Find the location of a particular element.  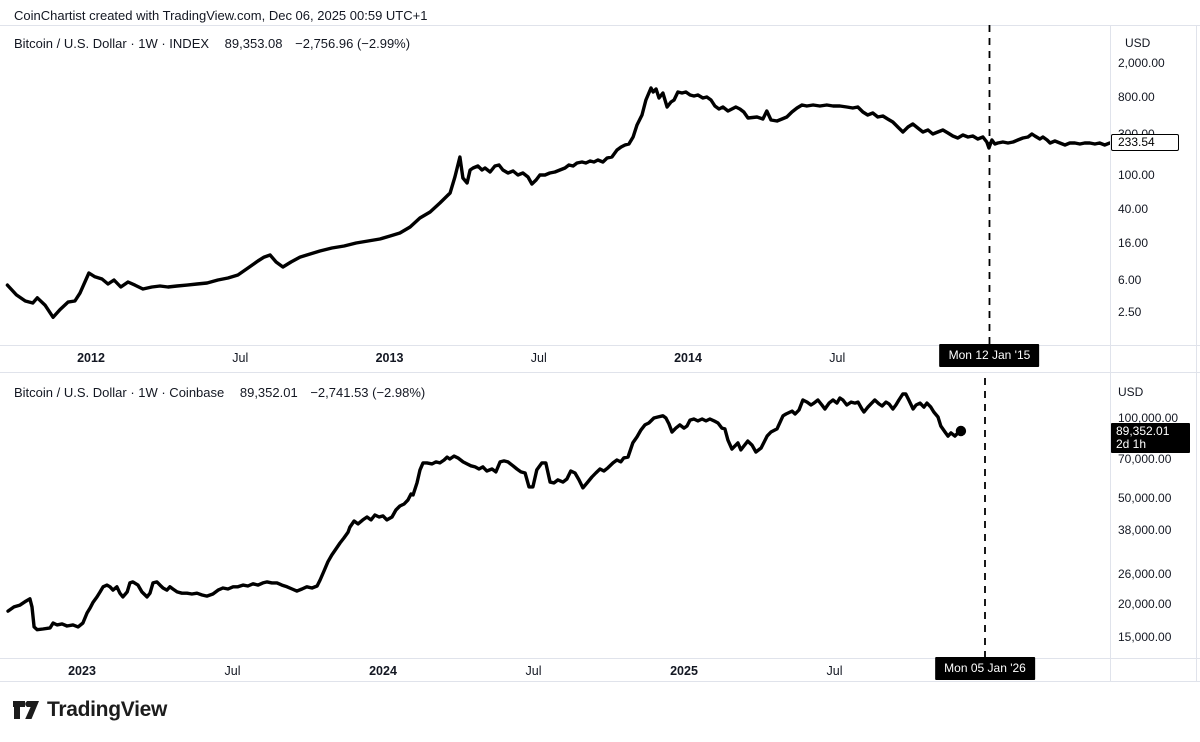

tradingview-logo: TradingView is located at coordinates (89, 710).